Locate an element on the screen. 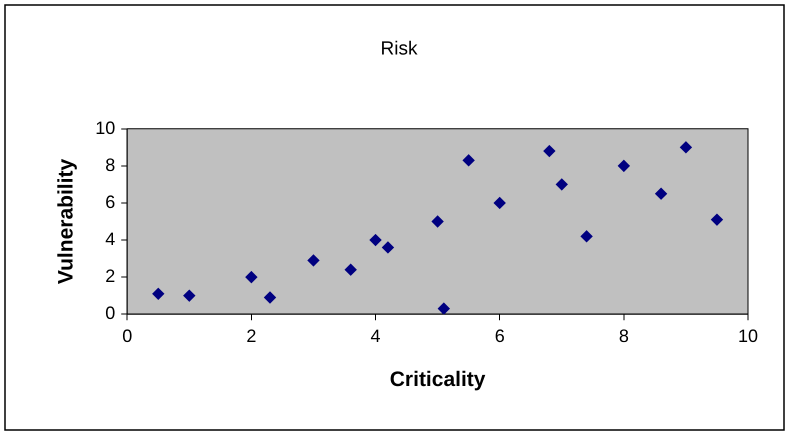 The height and width of the screenshot is (437, 789). x-tick-label: 6 is located at coordinates (499, 336).